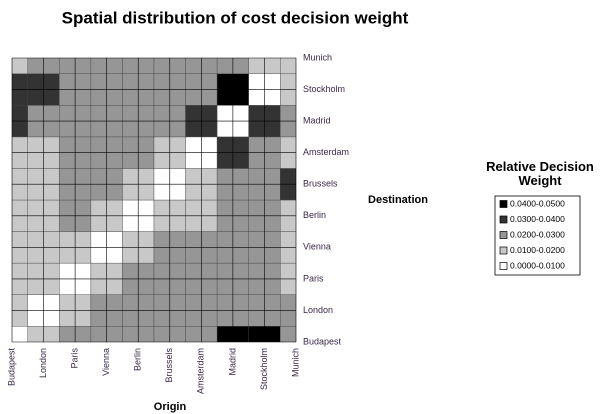  Describe the element at coordinates (318, 310) in the screenshot. I see `y-tick-label: London` at that location.